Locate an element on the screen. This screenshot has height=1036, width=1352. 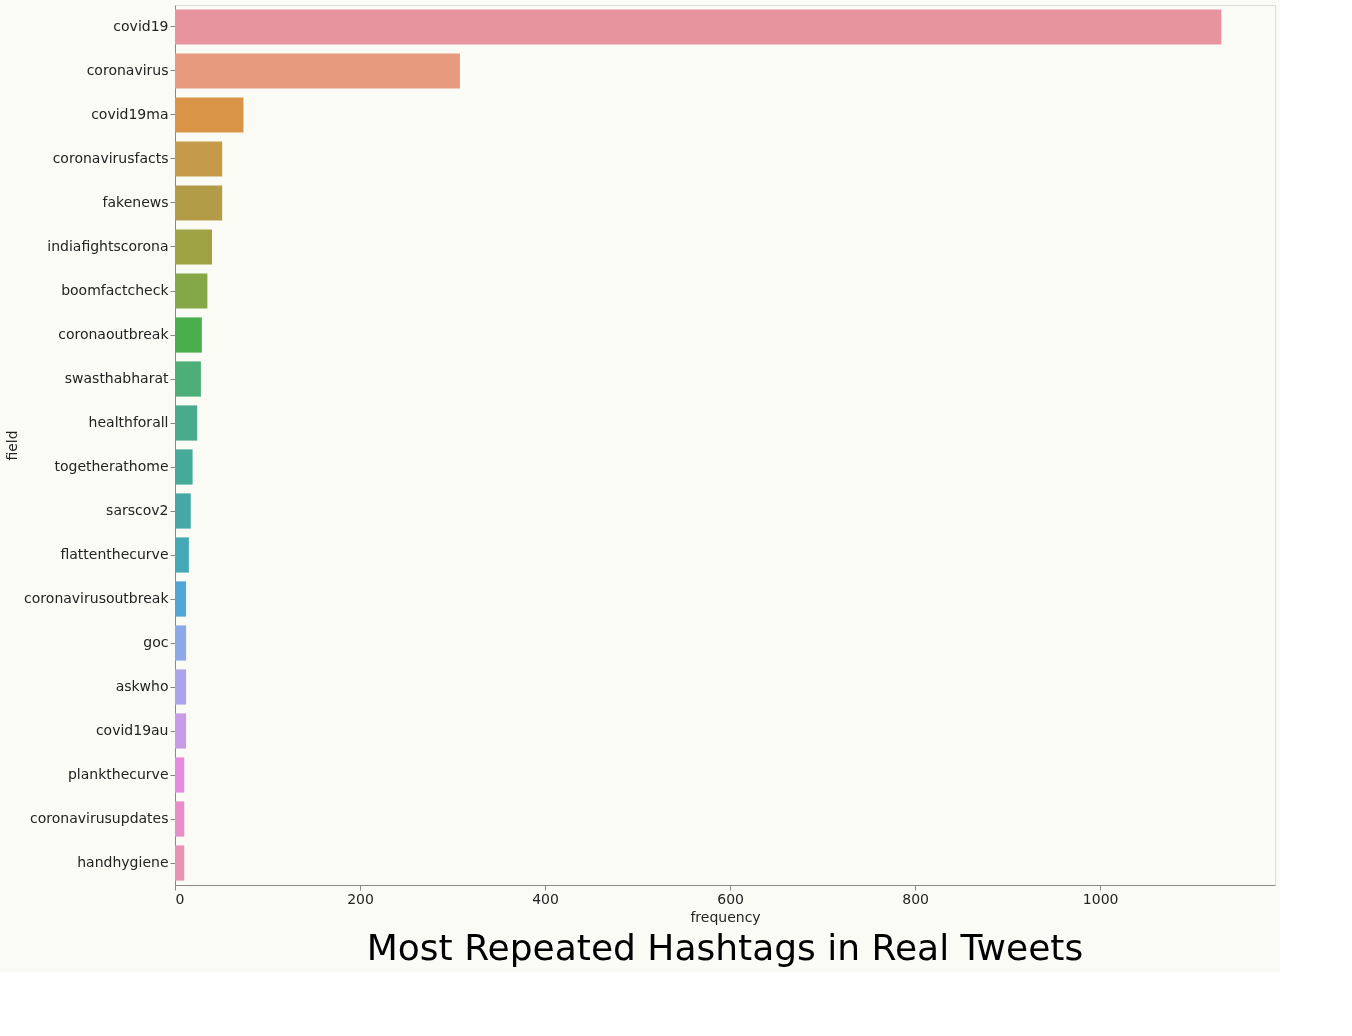
x-tick-label: 0 is located at coordinates (180, 898).